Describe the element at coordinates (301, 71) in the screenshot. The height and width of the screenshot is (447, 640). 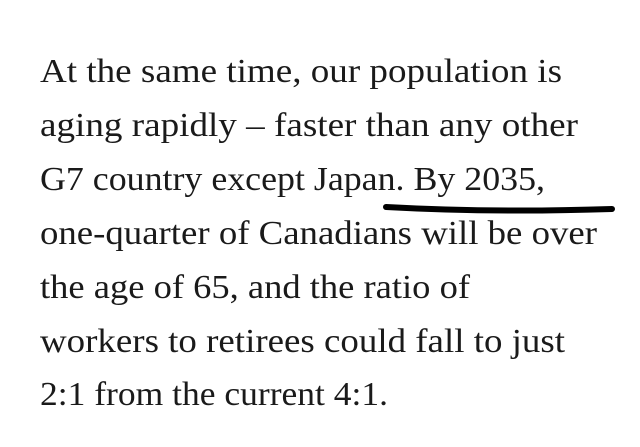
I see `text-line: At the same time, our population is` at that location.